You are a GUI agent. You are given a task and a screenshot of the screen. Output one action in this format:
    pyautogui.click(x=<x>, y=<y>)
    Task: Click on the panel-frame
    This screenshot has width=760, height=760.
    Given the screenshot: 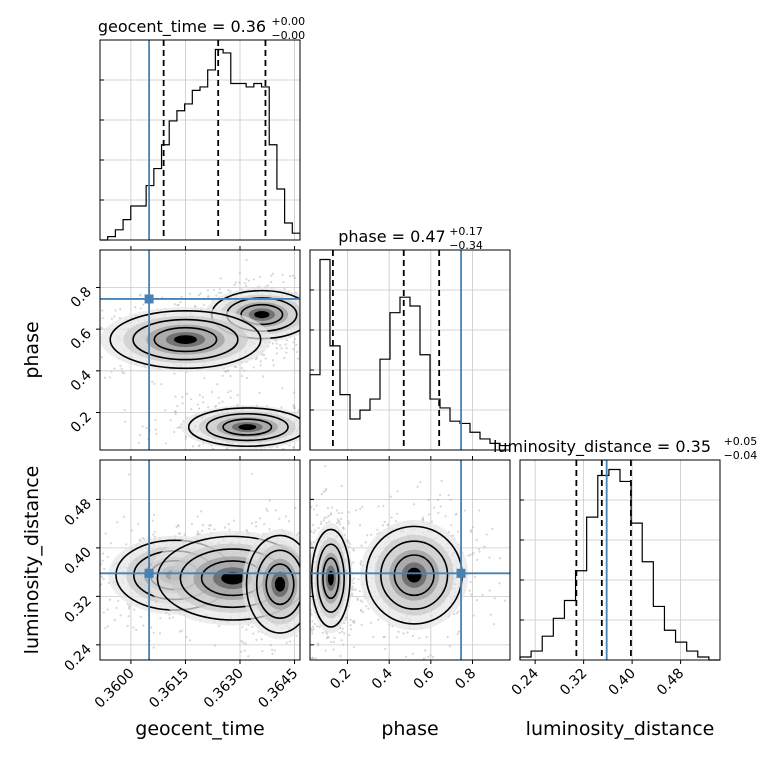 What is the action you would take?
    pyautogui.click(x=410, y=350)
    